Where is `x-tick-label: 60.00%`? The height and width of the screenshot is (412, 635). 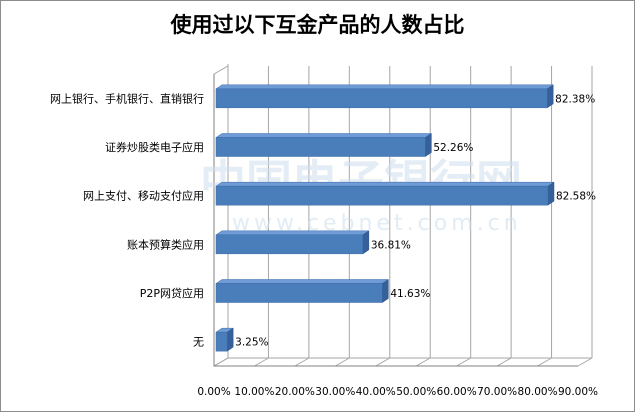
x-tick-label: 60.00% is located at coordinates (457, 392).